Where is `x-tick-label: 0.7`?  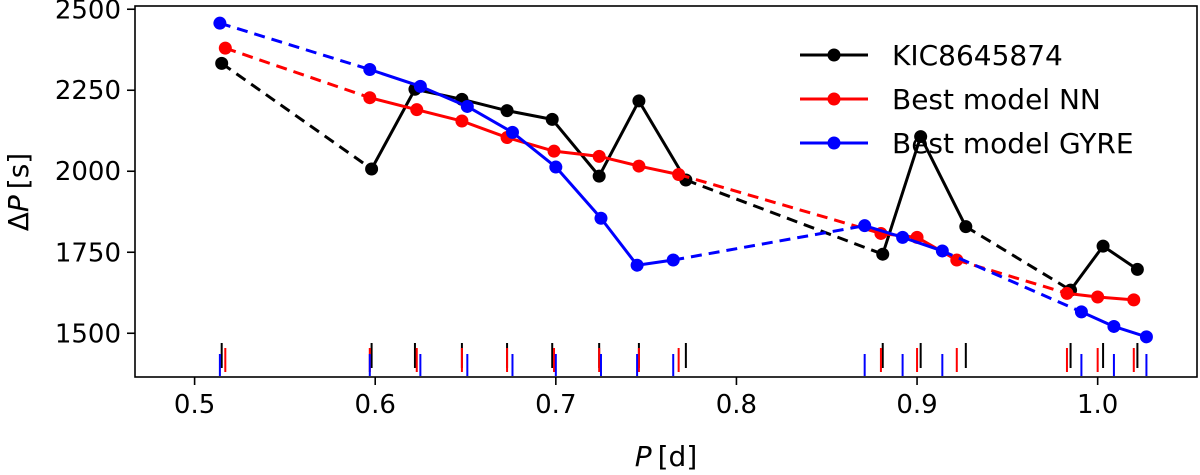 x-tick-label: 0.7 is located at coordinates (555, 405).